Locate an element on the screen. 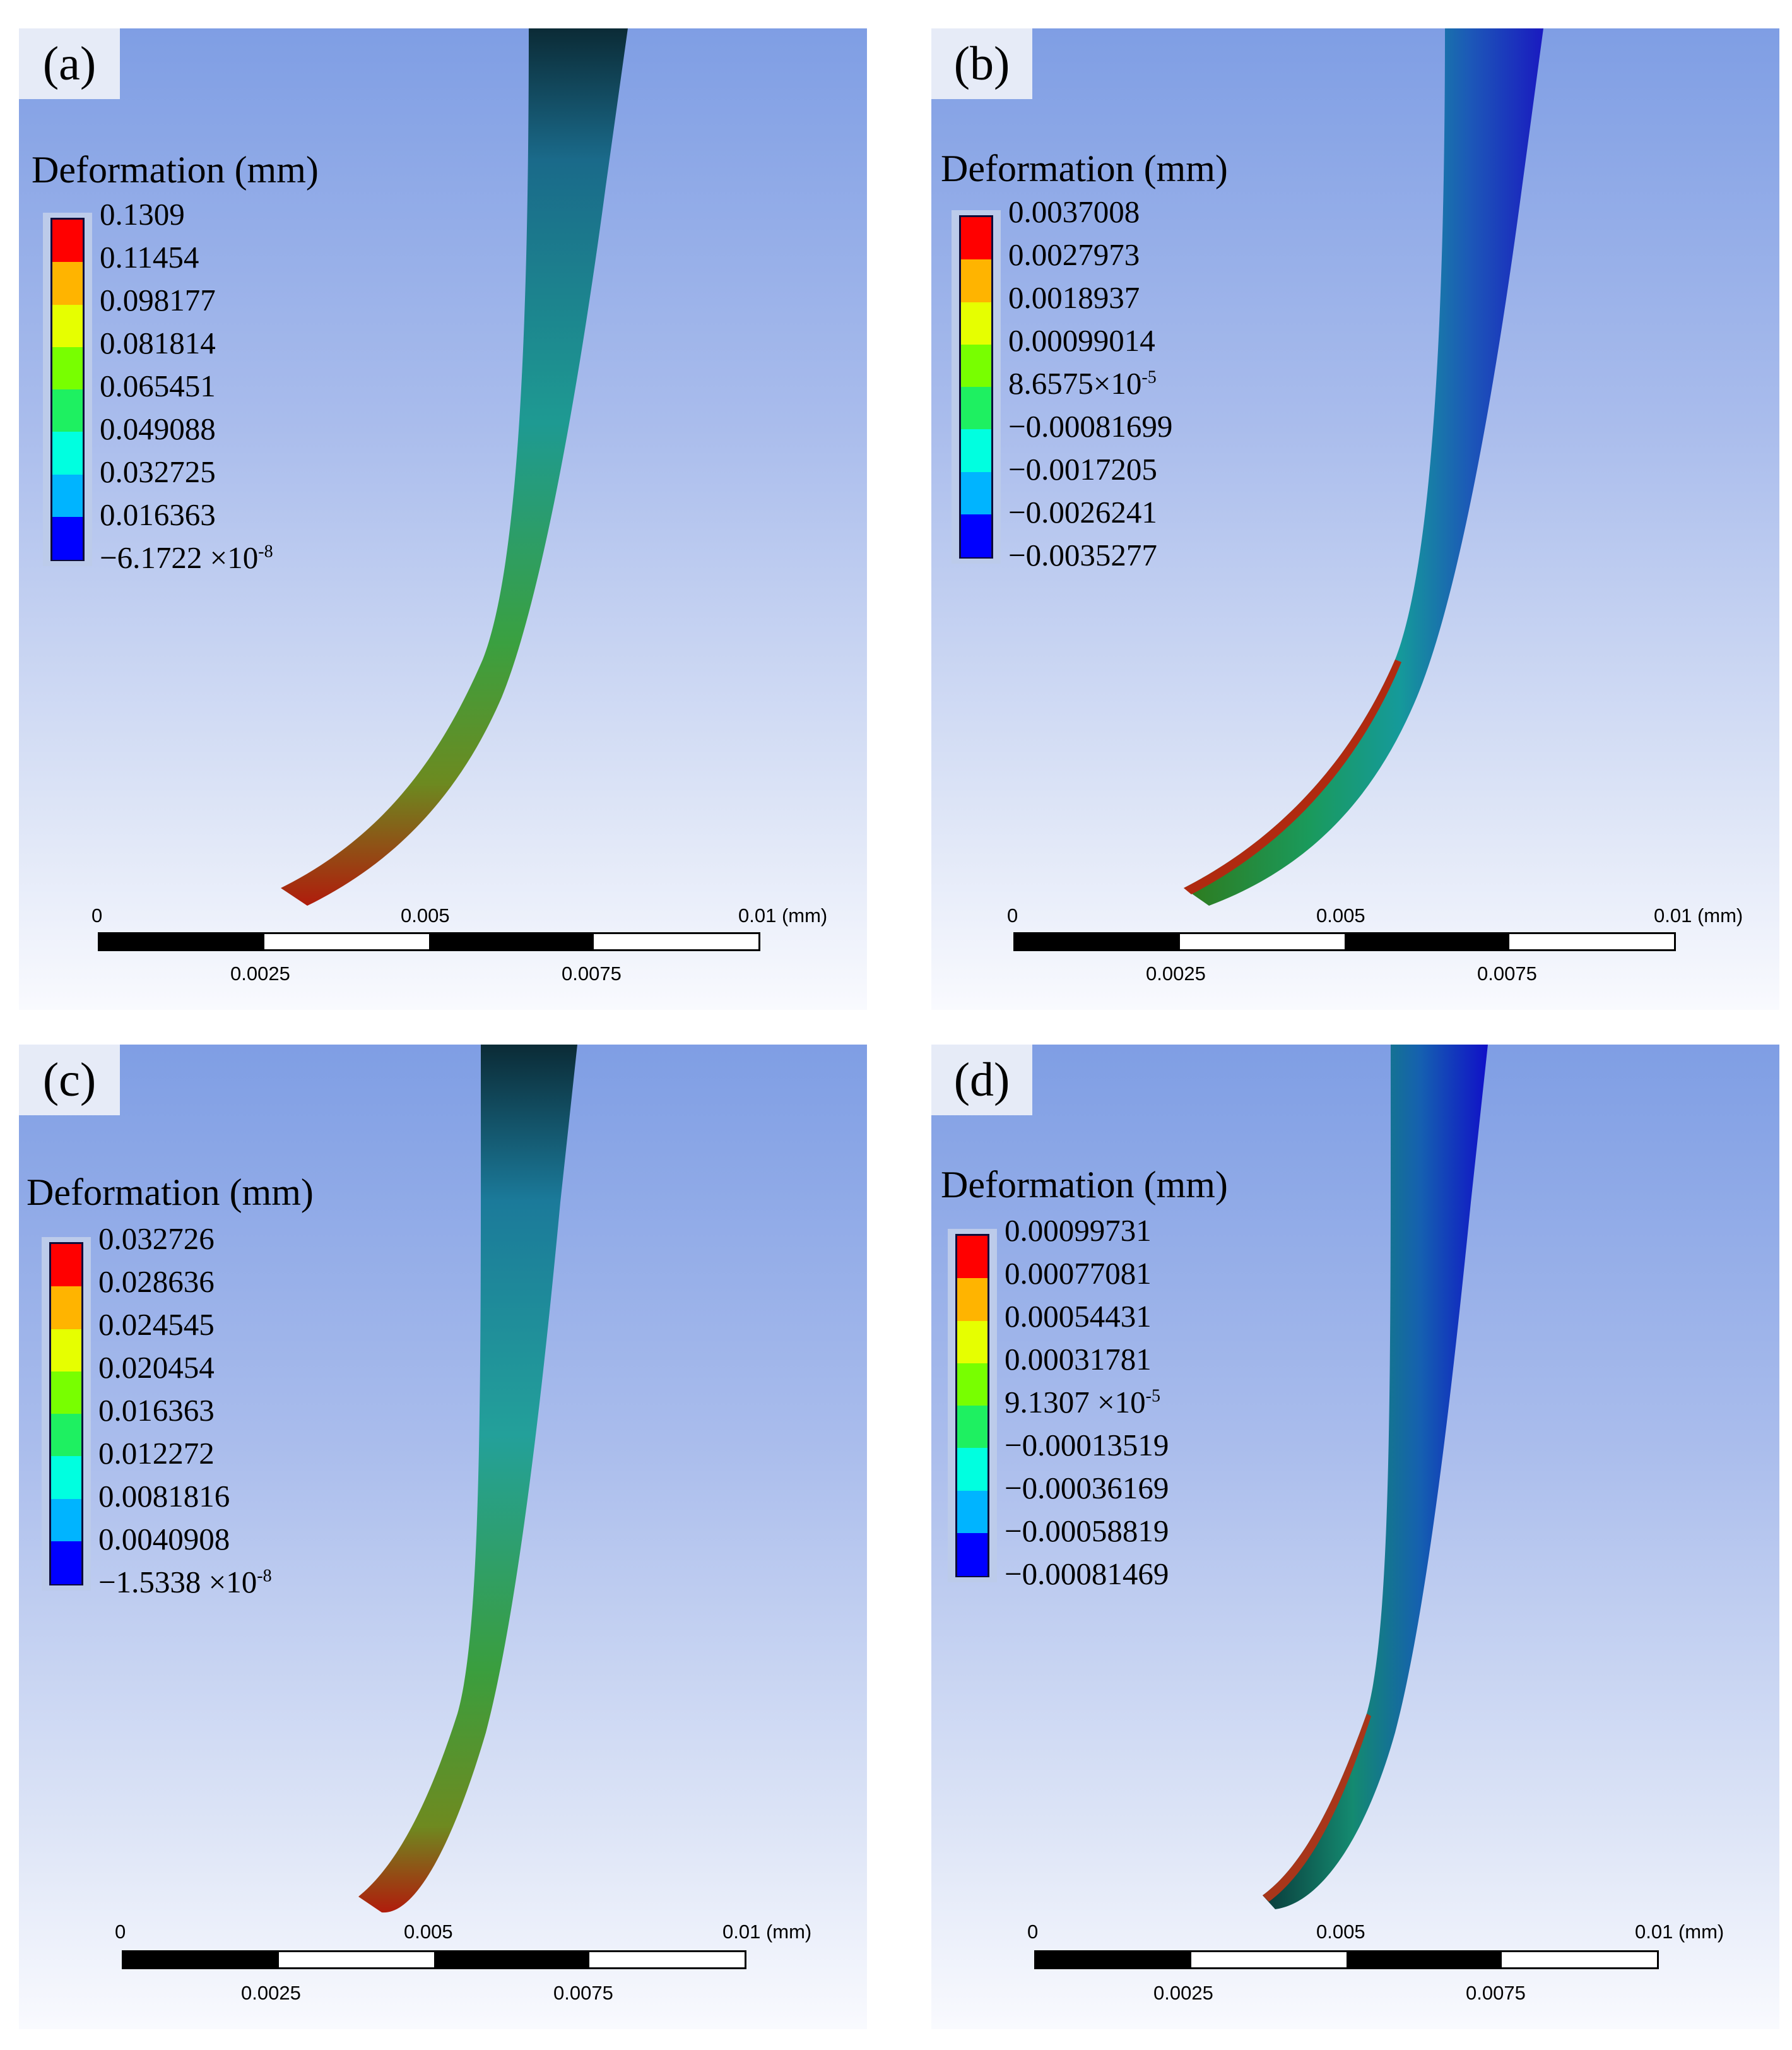 This screenshot has width=1792, height=2050. legend-value-label: −0.0026241 is located at coordinates (1083, 512).